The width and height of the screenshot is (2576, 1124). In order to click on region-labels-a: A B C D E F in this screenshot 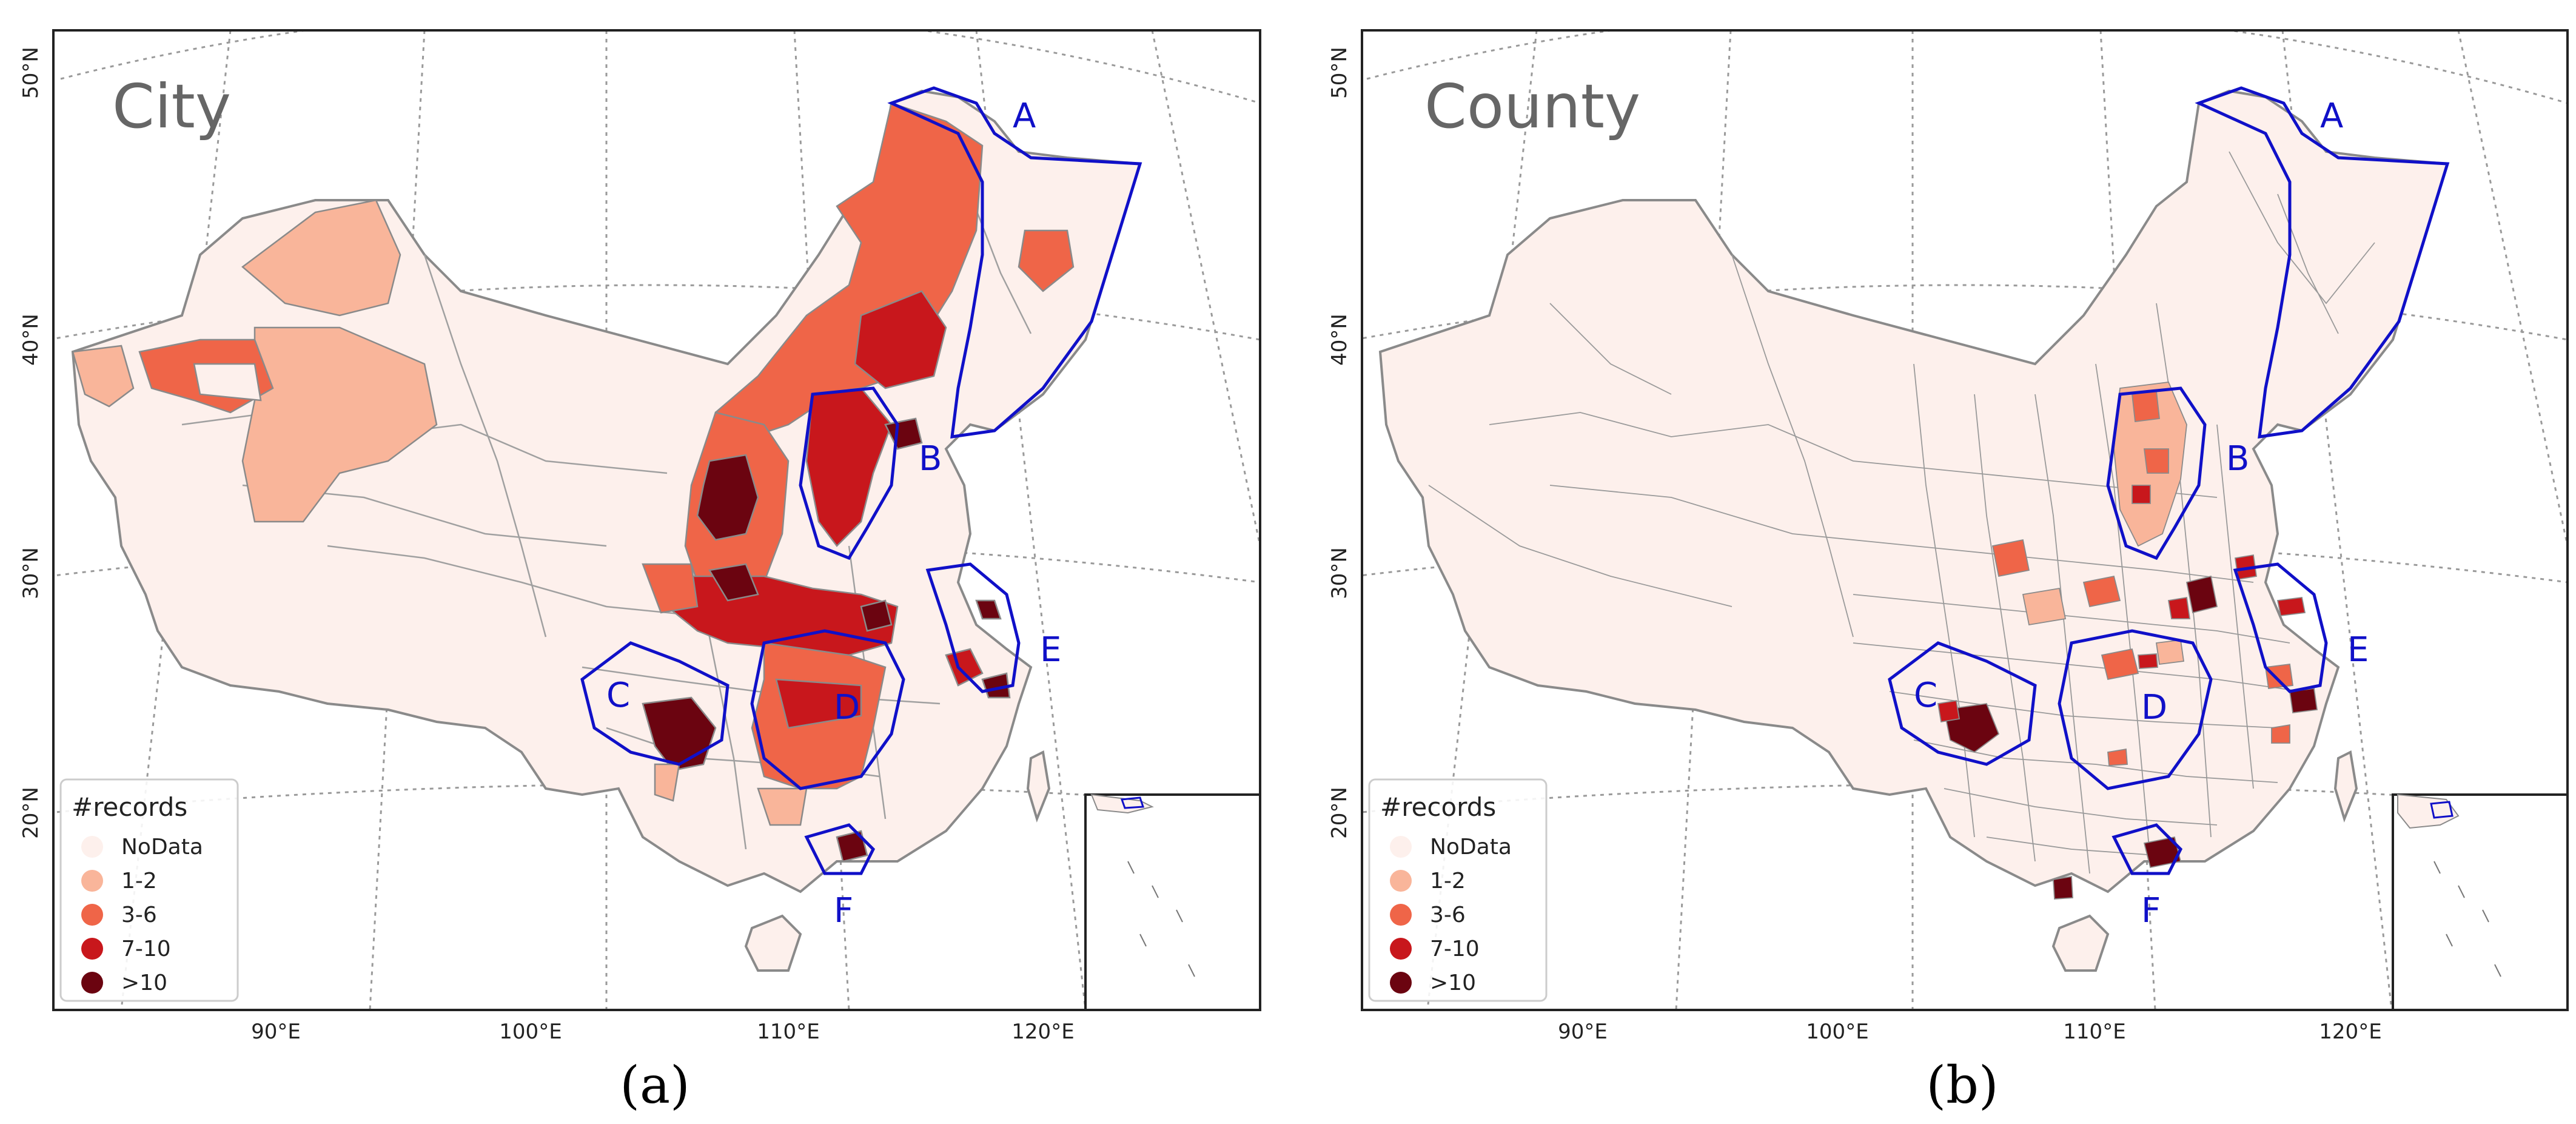, I will do `click(833, 513)`.